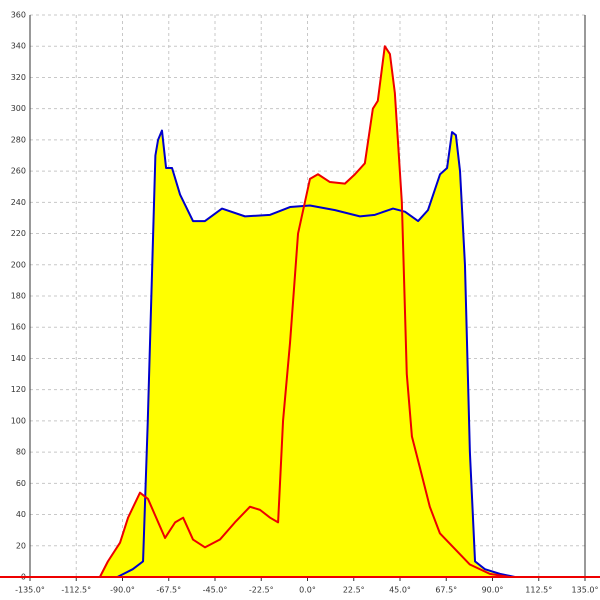  What do you see at coordinates (21, 545) in the screenshot?
I see `y-tick-label: 20` at bounding box center [21, 545].